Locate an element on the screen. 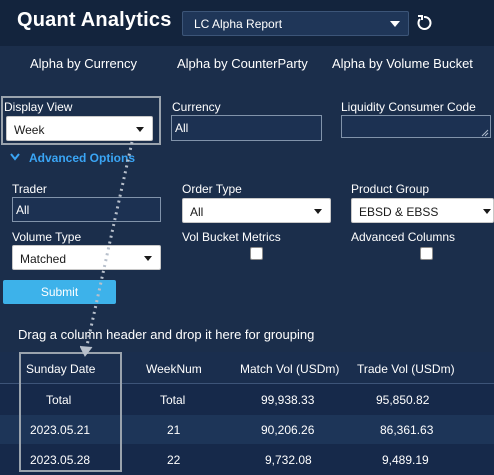  column-header-trade-vol: Trade Vol (USDm) is located at coordinates (406, 369).